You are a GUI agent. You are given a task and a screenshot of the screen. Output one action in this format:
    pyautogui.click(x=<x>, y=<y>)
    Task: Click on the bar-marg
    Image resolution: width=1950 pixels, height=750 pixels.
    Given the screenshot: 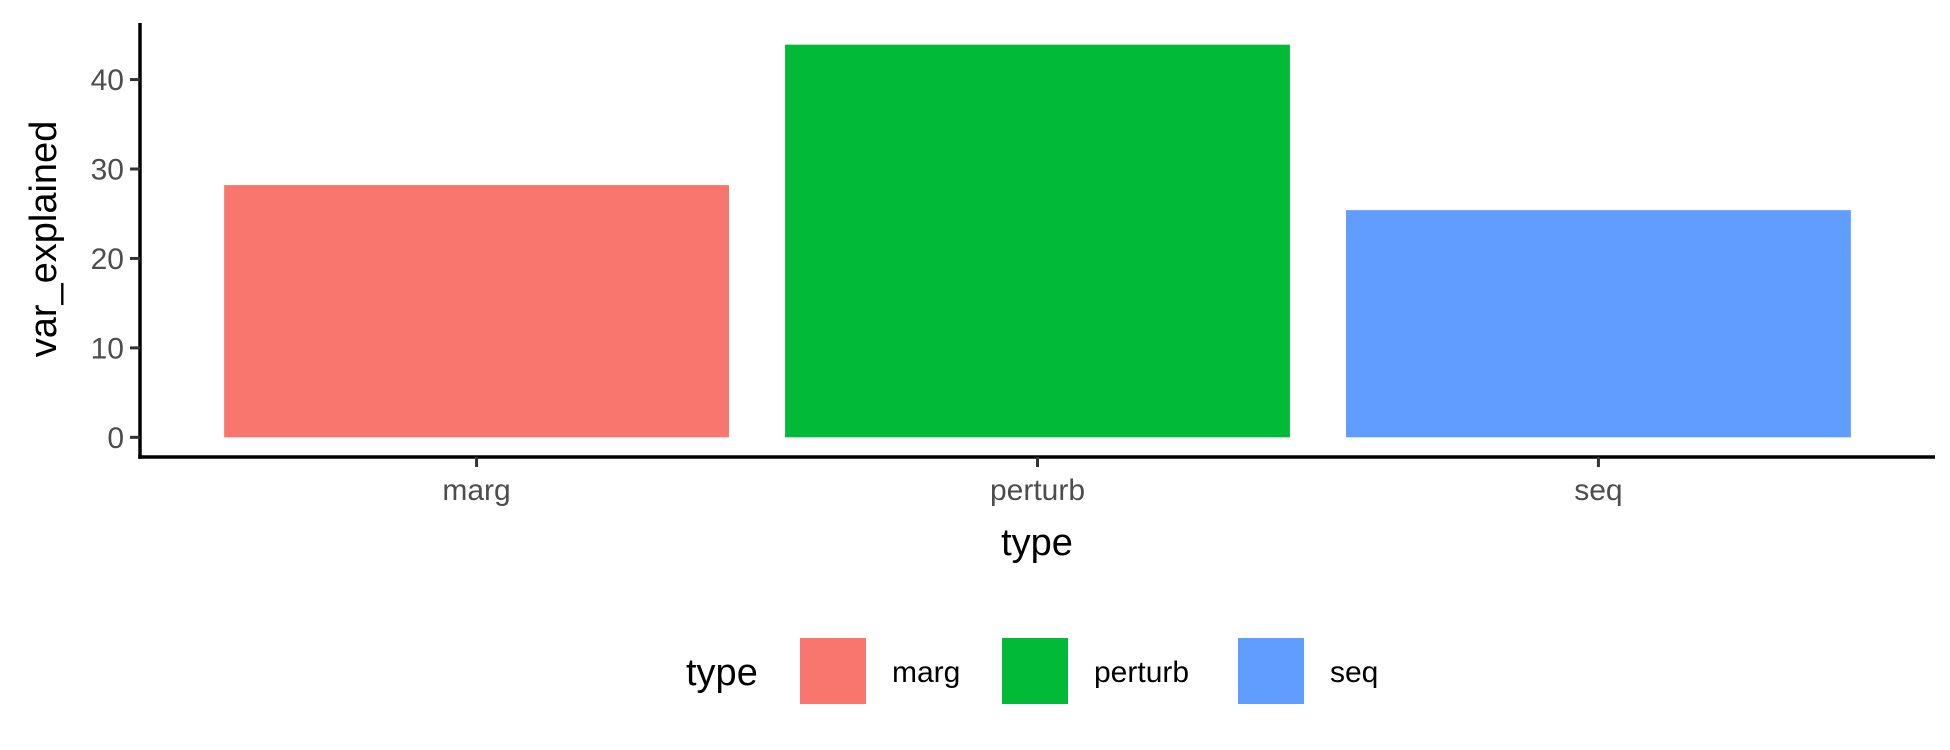 What is the action you would take?
    pyautogui.click(x=476, y=311)
    